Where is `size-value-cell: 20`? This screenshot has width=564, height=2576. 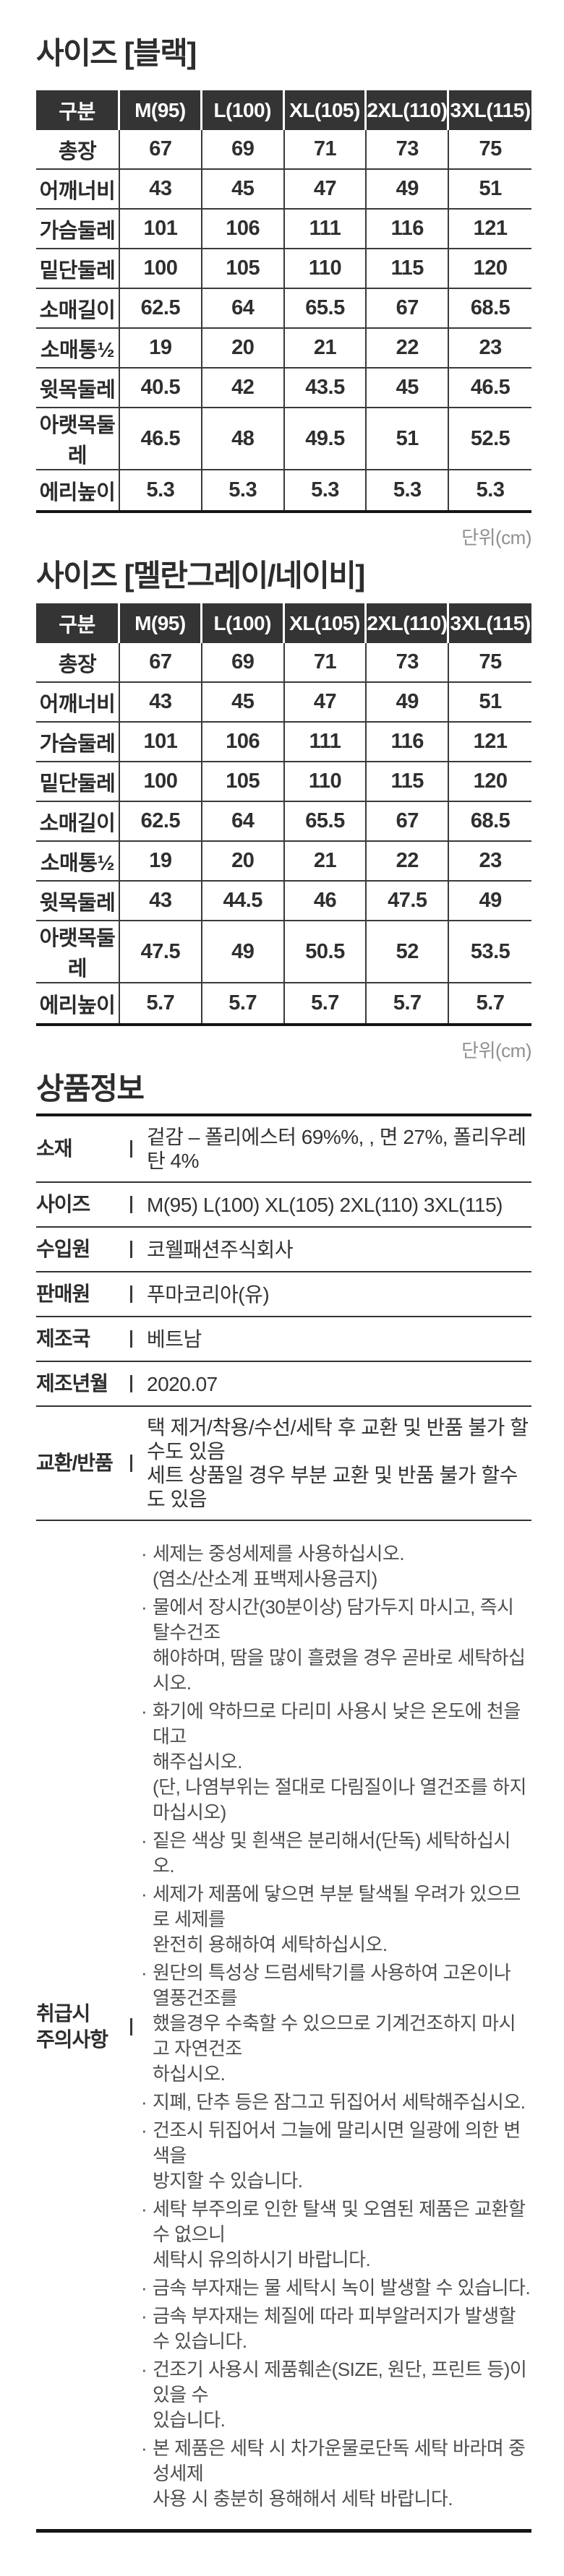 size-value-cell: 20 is located at coordinates (244, 862).